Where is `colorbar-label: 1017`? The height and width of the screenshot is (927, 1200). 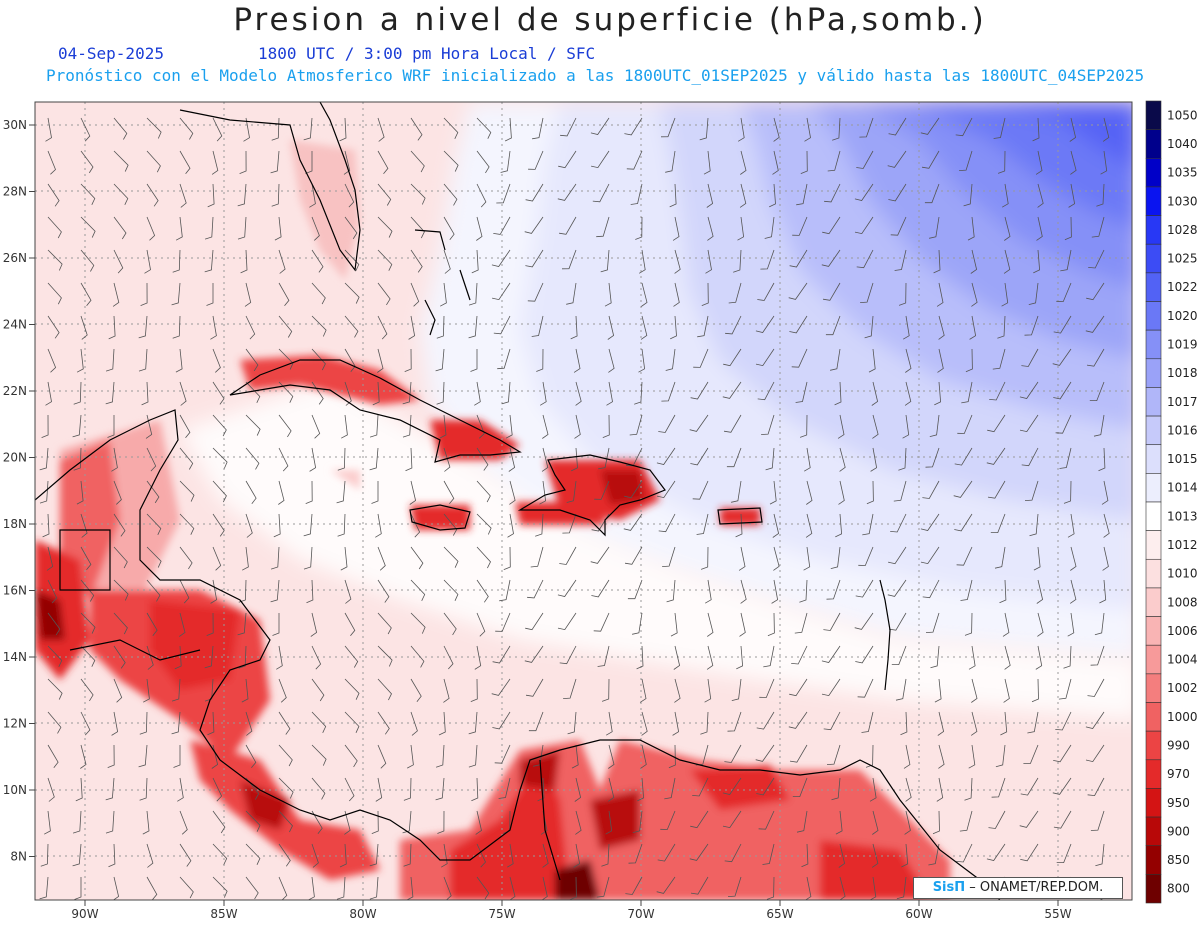 colorbar-label: 1017 is located at coordinates (1182, 402).